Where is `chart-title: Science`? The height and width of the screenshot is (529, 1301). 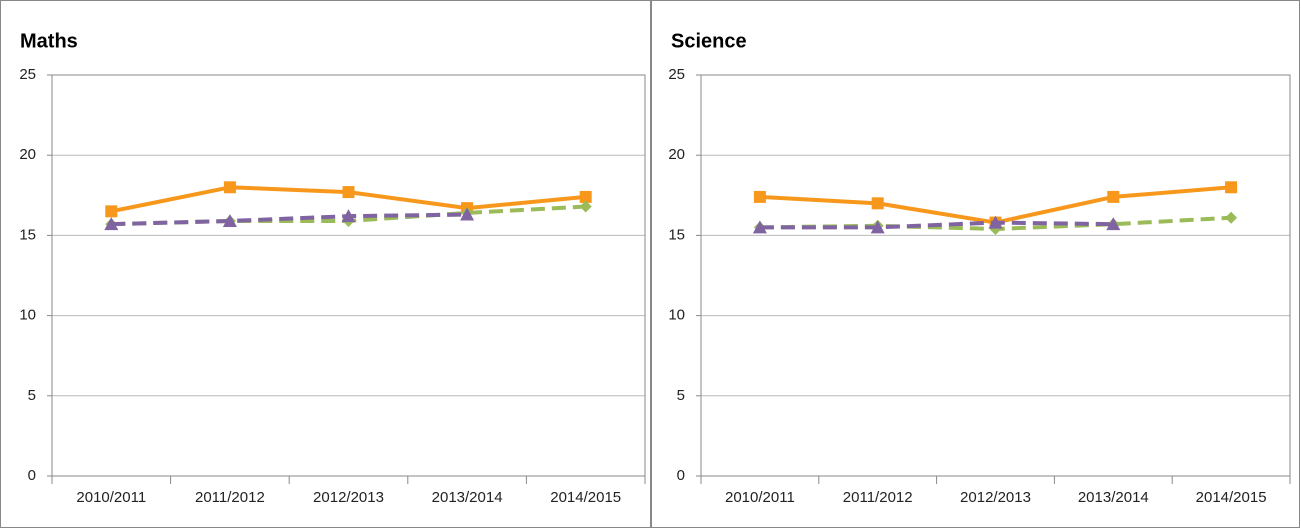
chart-title: Science is located at coordinates (709, 41).